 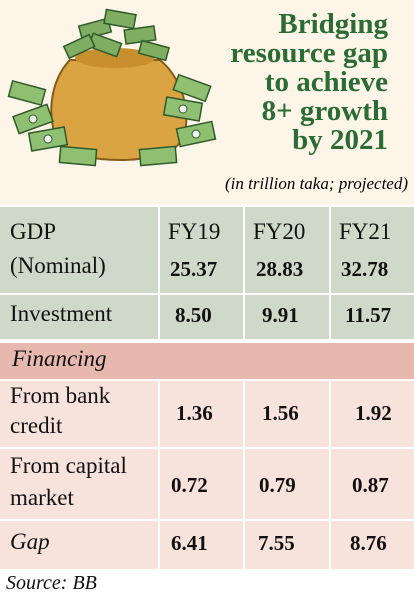 What do you see at coordinates (58, 265) in the screenshot?
I see `gdp-label-sub: (Nominal)` at bounding box center [58, 265].